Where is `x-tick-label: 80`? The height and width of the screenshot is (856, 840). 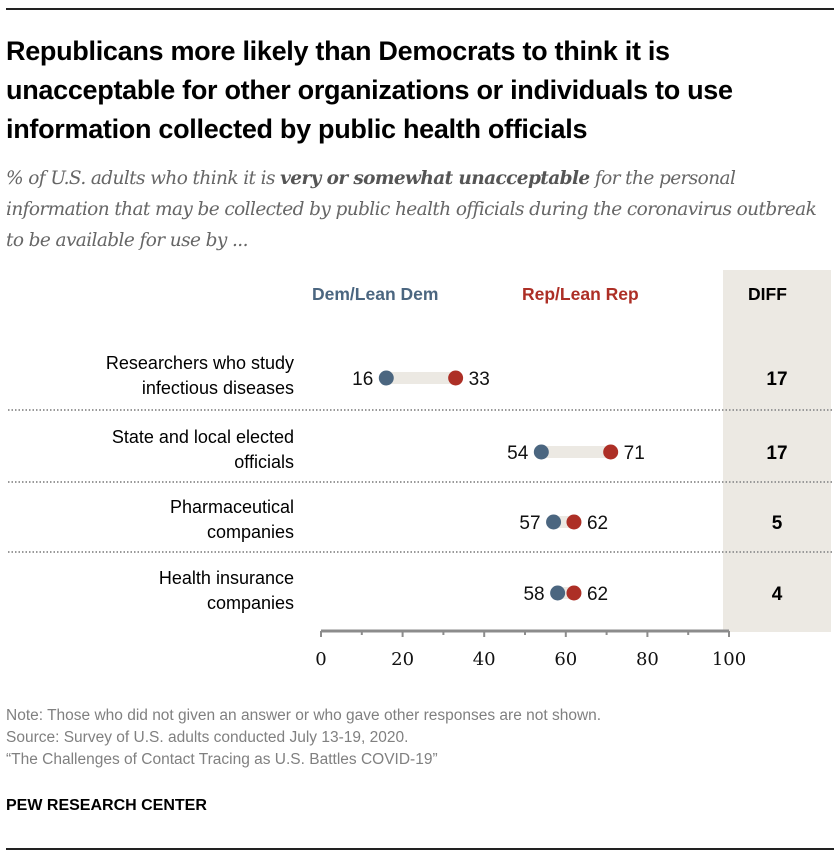
x-tick-label: 80 is located at coordinates (647, 659).